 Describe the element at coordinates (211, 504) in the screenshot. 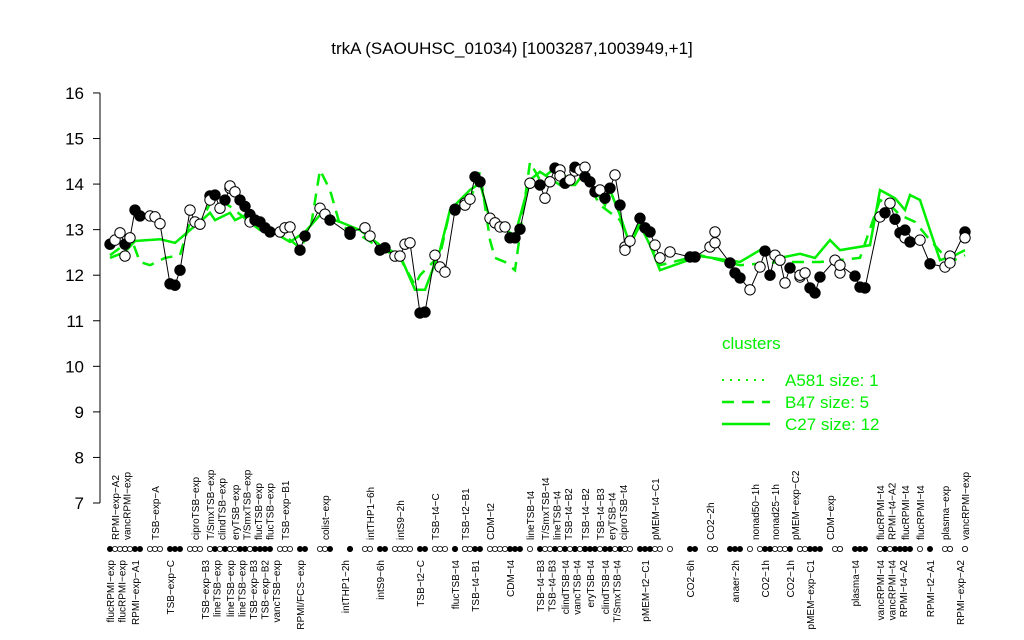

I see `x-tick-label-top: T/SmxTSB−exp` at that location.